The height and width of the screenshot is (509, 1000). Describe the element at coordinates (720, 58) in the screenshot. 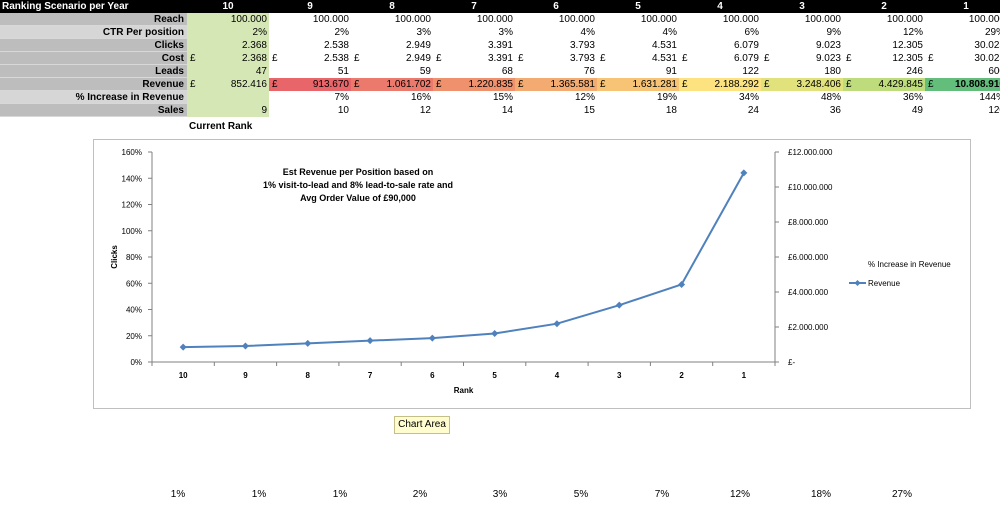

I see `table-cell: £6.079` at that location.